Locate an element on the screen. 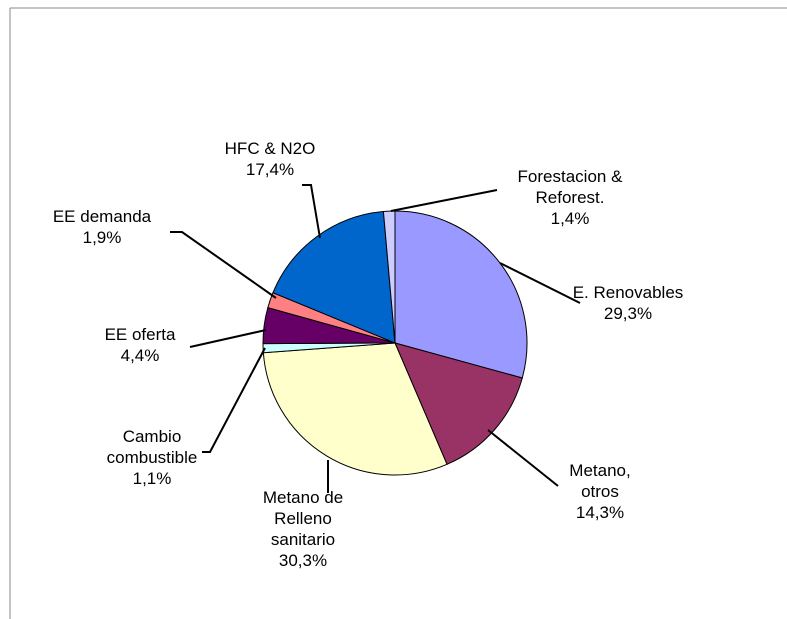 Image resolution: width=787 pixels, height=619 pixels. slice-label: Metano, otros is located at coordinates (599, 481).